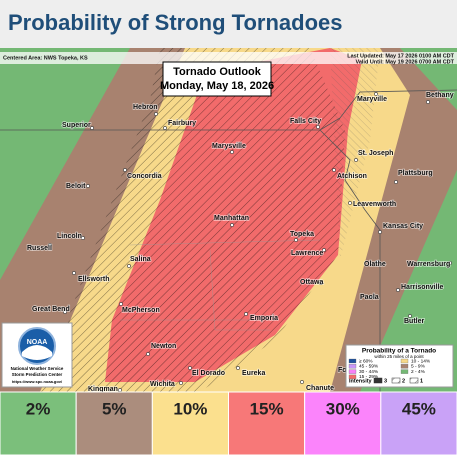 The image size is (457, 460). I want to click on city-label: McPherson, so click(141, 310).